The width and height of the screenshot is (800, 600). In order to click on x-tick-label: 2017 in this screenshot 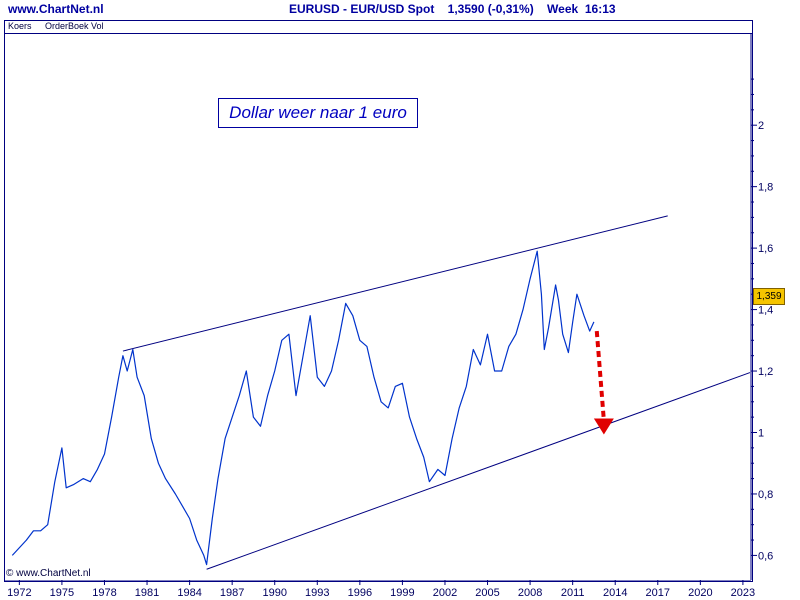, I will do `click(658, 593)`.